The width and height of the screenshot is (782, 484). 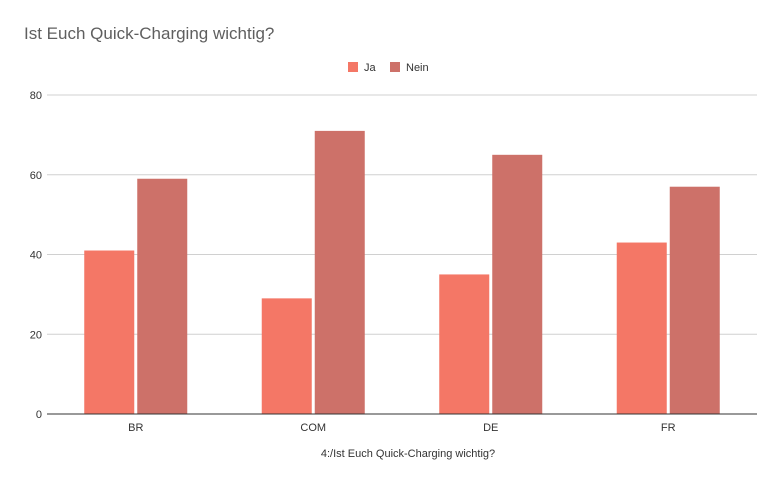 I want to click on y-tick-label: 60, so click(x=36, y=176).